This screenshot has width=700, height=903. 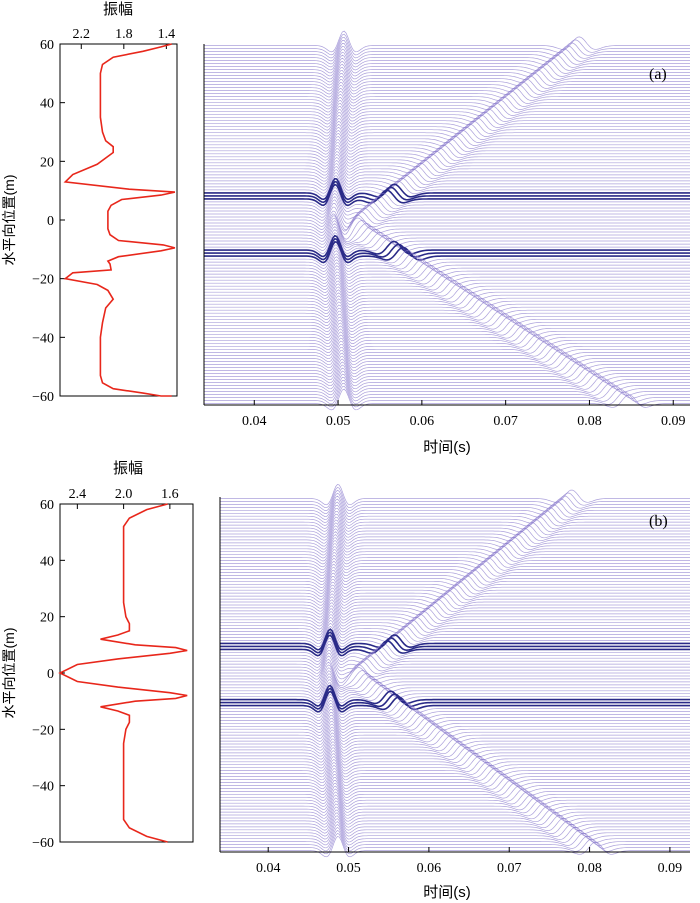 What do you see at coordinates (658, 521) in the screenshot?
I see `panel-label-b: (b)` at bounding box center [658, 521].